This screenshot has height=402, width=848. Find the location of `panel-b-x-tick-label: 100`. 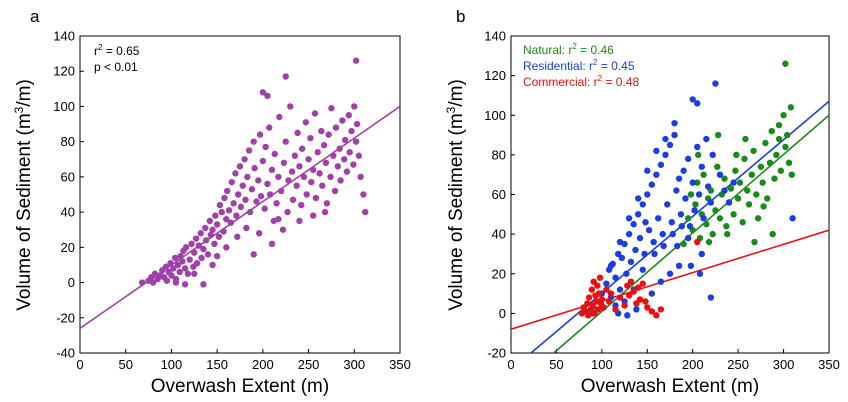

panel-b-x-tick-label: 100 is located at coordinates (602, 364).